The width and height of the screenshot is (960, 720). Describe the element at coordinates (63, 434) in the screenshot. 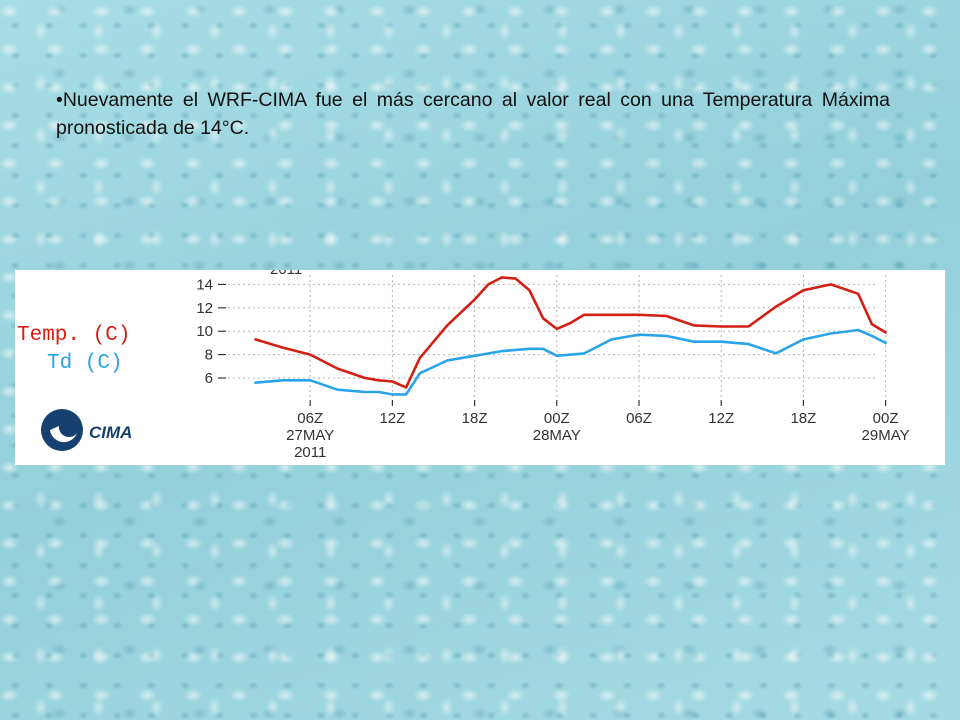

I see `cima-logo-wave-icon` at that location.